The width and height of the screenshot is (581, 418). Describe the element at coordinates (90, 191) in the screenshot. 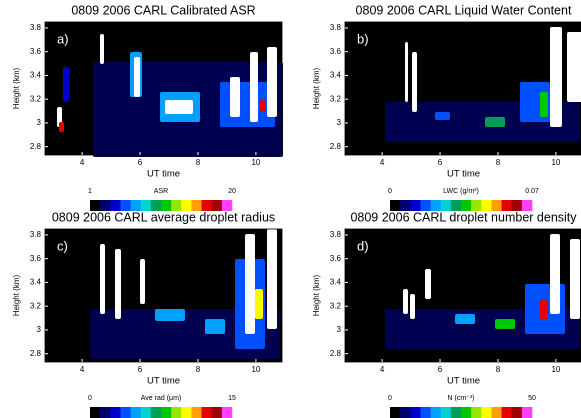

I see `colorbar-min: 1` at that location.